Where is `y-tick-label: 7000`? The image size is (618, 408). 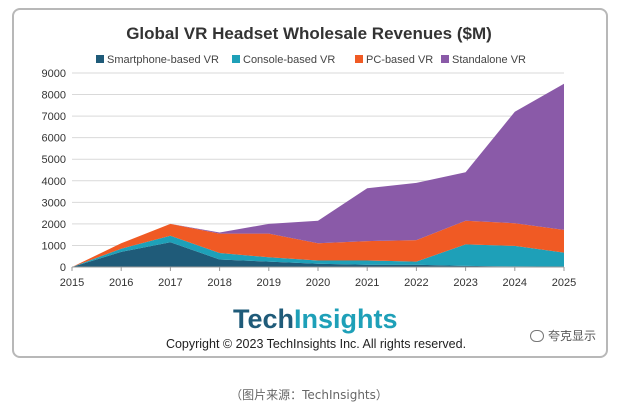
y-tick-label: 7000 is located at coordinates (54, 117).